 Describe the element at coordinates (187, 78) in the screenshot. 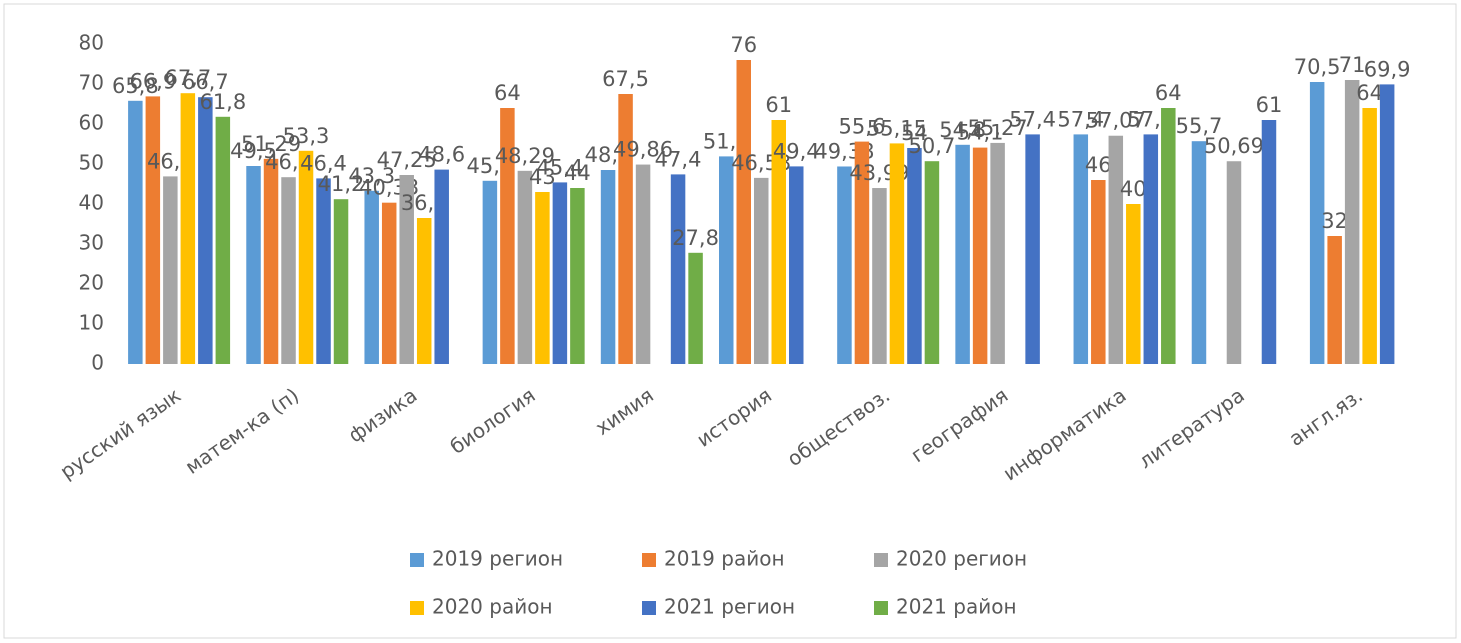

I see `data-label: 67,7` at that location.